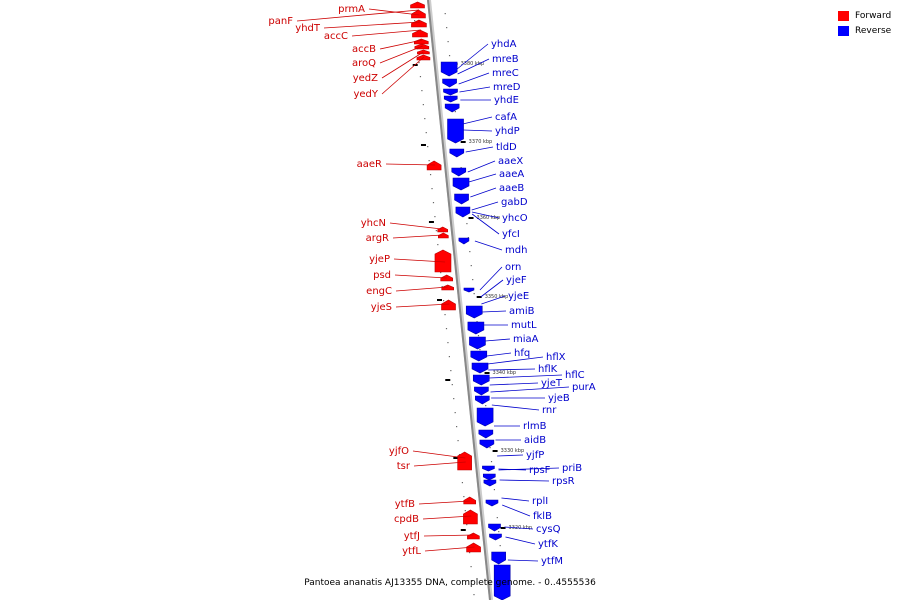  I want to click on reverse-gene-label: amiB, so click(522, 311).